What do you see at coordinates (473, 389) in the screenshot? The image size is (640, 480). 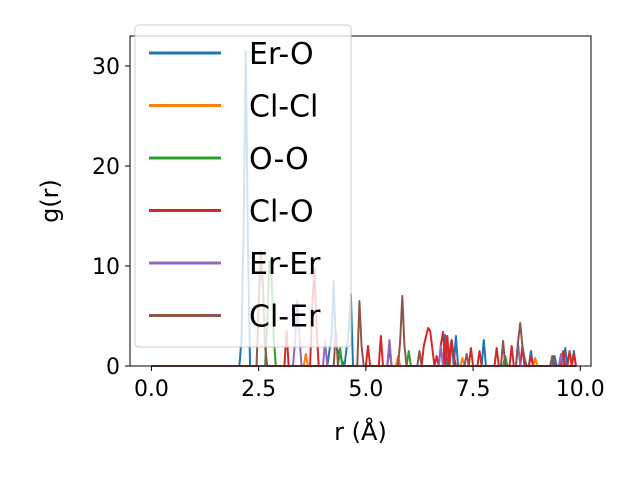 I see `x-tick-label: 7.5` at bounding box center [473, 389].